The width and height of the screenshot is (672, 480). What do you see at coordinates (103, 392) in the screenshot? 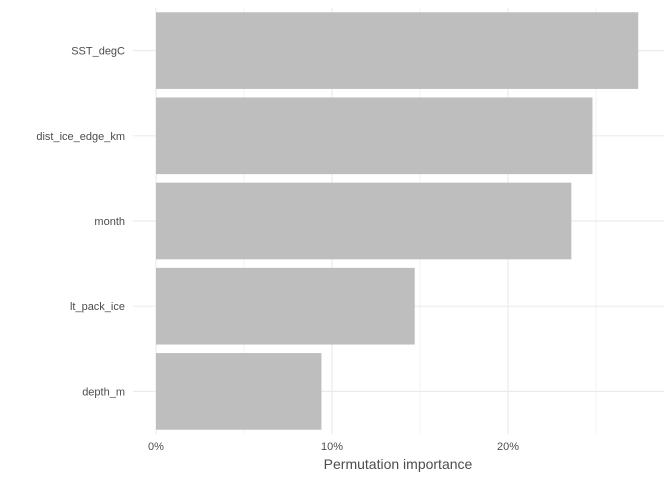
I see `y-tick-label: depth_m` at bounding box center [103, 392].